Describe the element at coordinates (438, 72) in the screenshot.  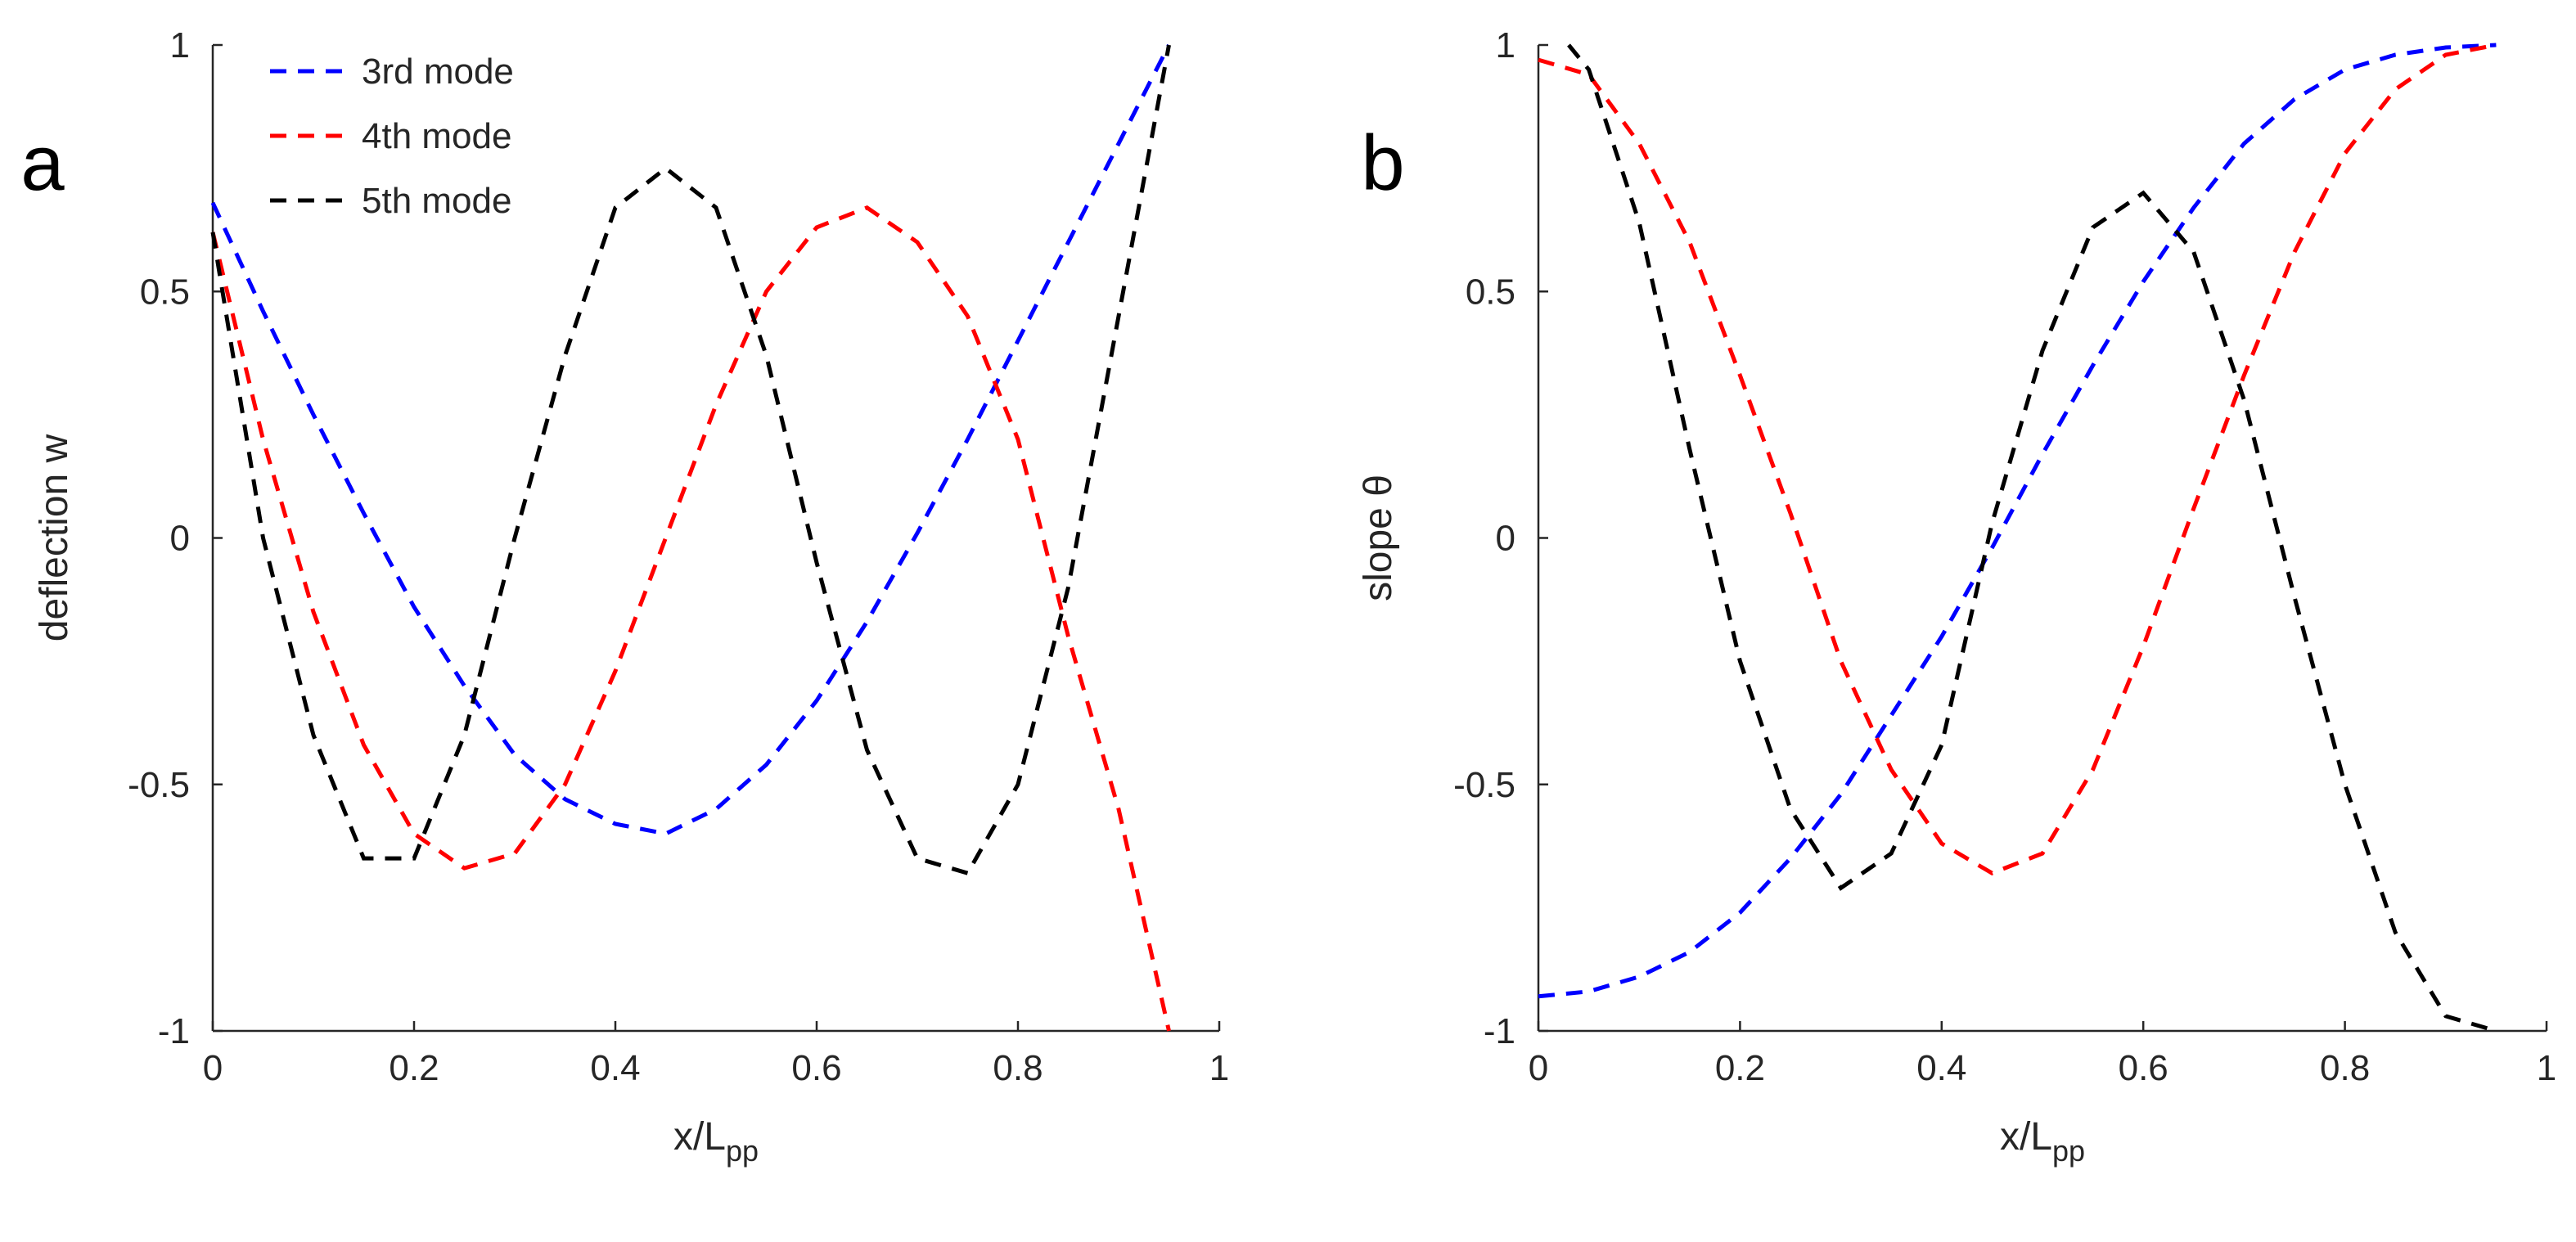
I see `legend-entry: 3rd mode` at that location.